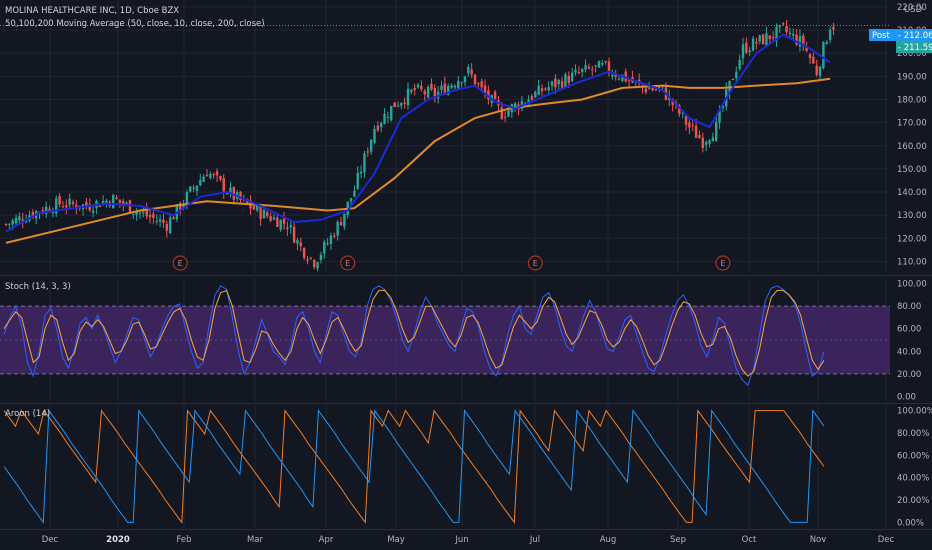  I want to click on aroon-axis-tick-label: 20.00%, so click(913, 501).